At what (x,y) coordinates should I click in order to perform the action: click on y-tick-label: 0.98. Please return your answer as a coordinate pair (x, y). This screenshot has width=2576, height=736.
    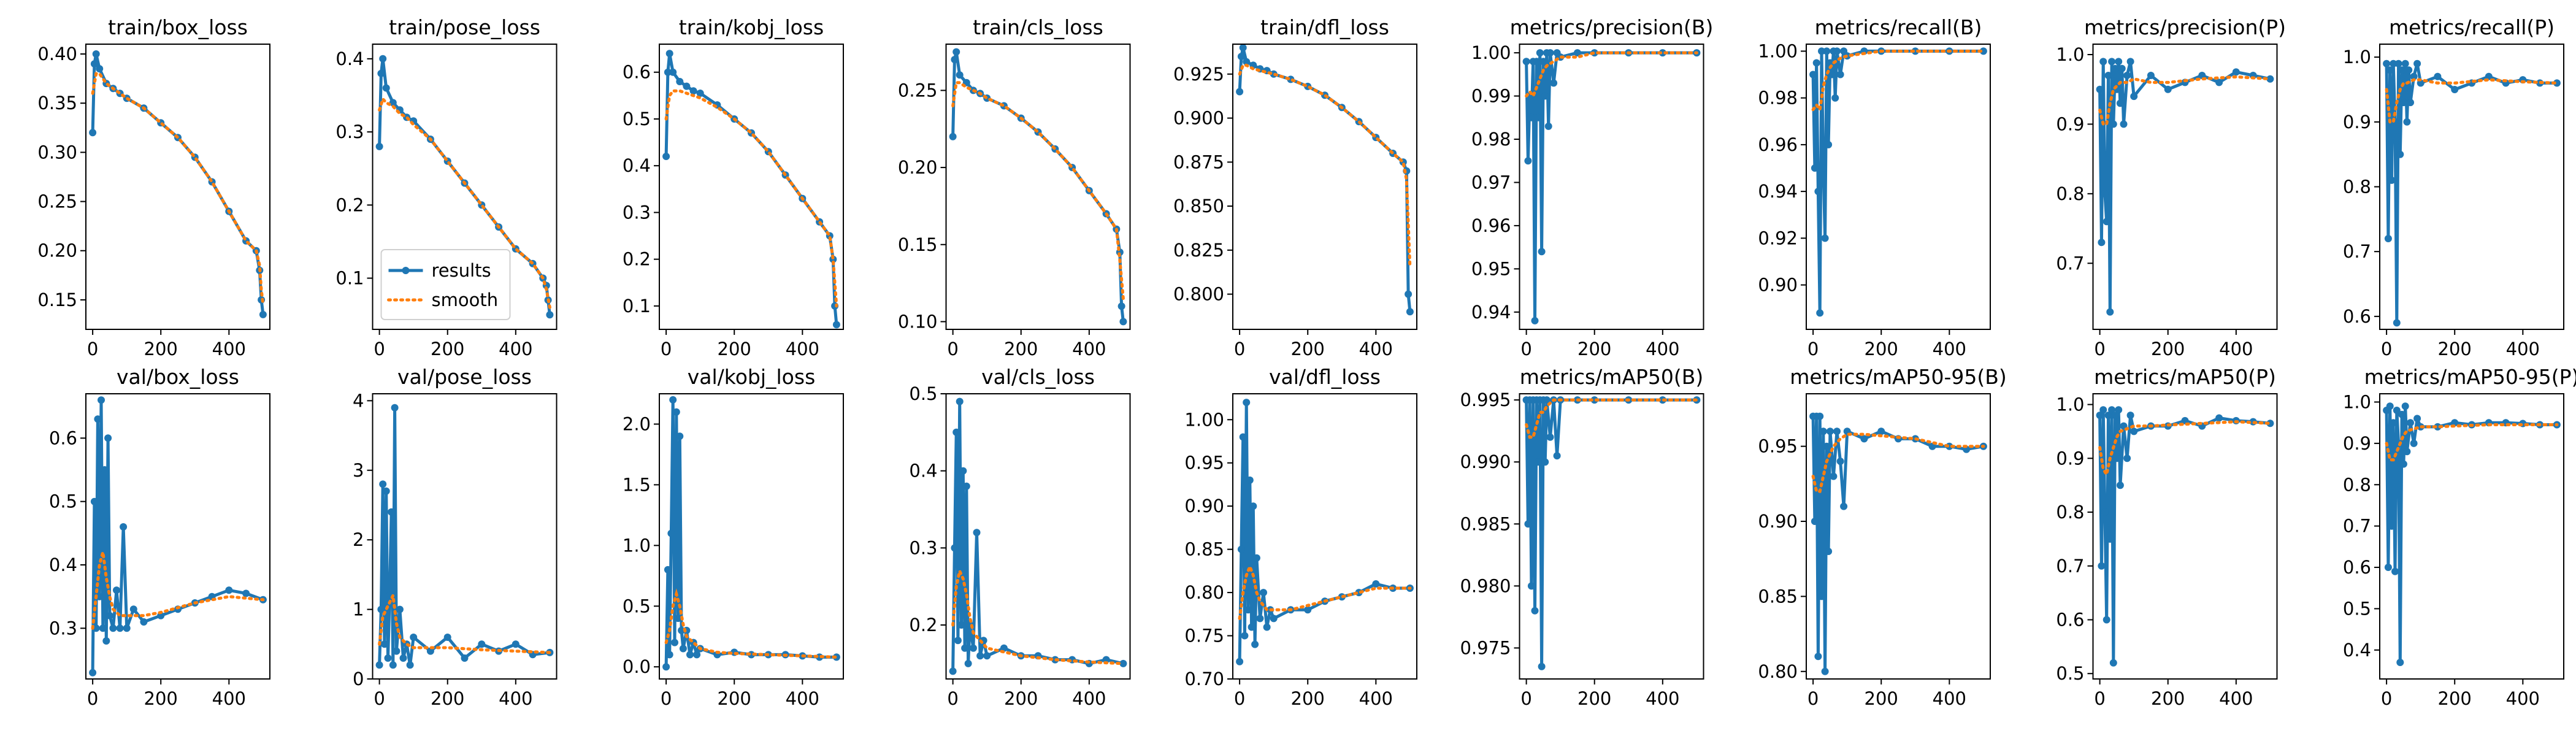
    Looking at the image, I should click on (1491, 139).